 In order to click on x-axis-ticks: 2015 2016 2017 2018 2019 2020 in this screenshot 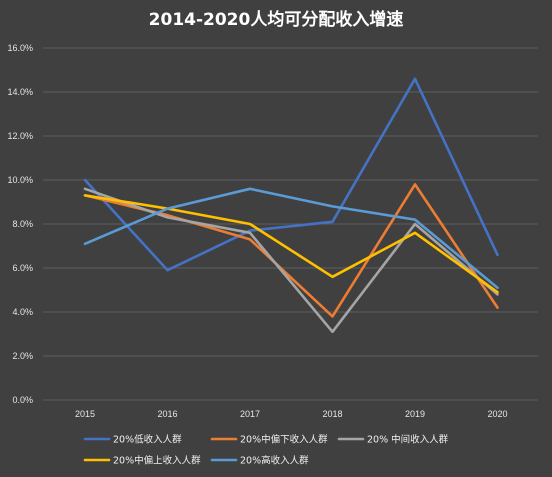, I will do `click(291, 414)`.